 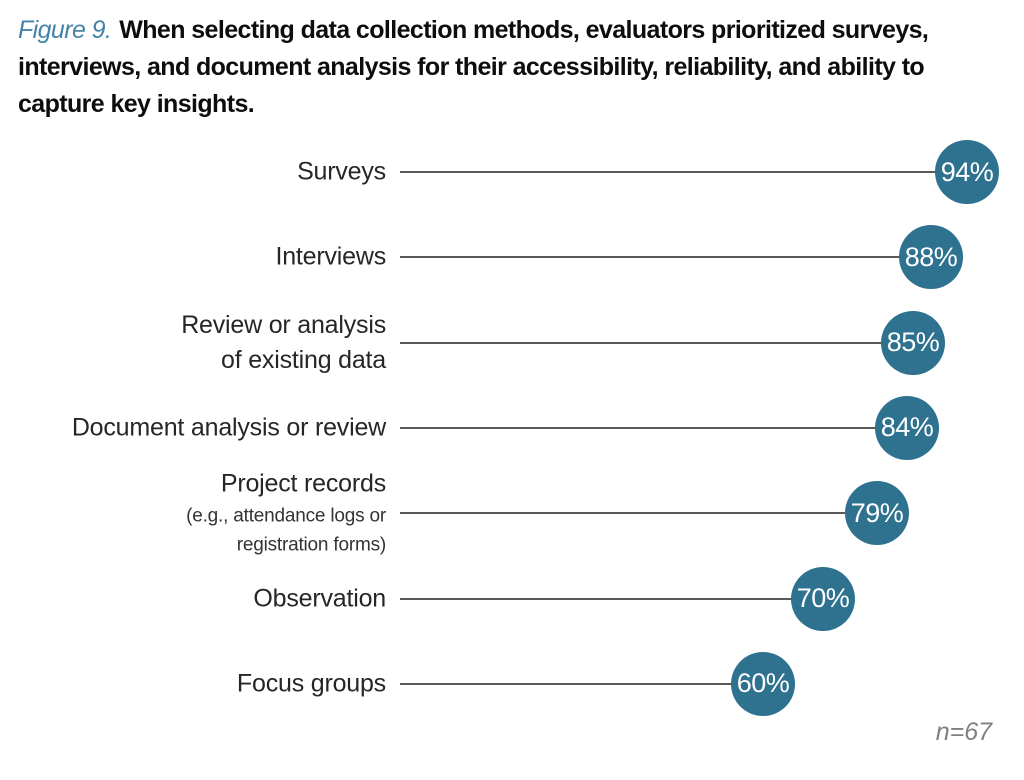 I want to click on value-bubble: 85%, so click(x=913, y=342).